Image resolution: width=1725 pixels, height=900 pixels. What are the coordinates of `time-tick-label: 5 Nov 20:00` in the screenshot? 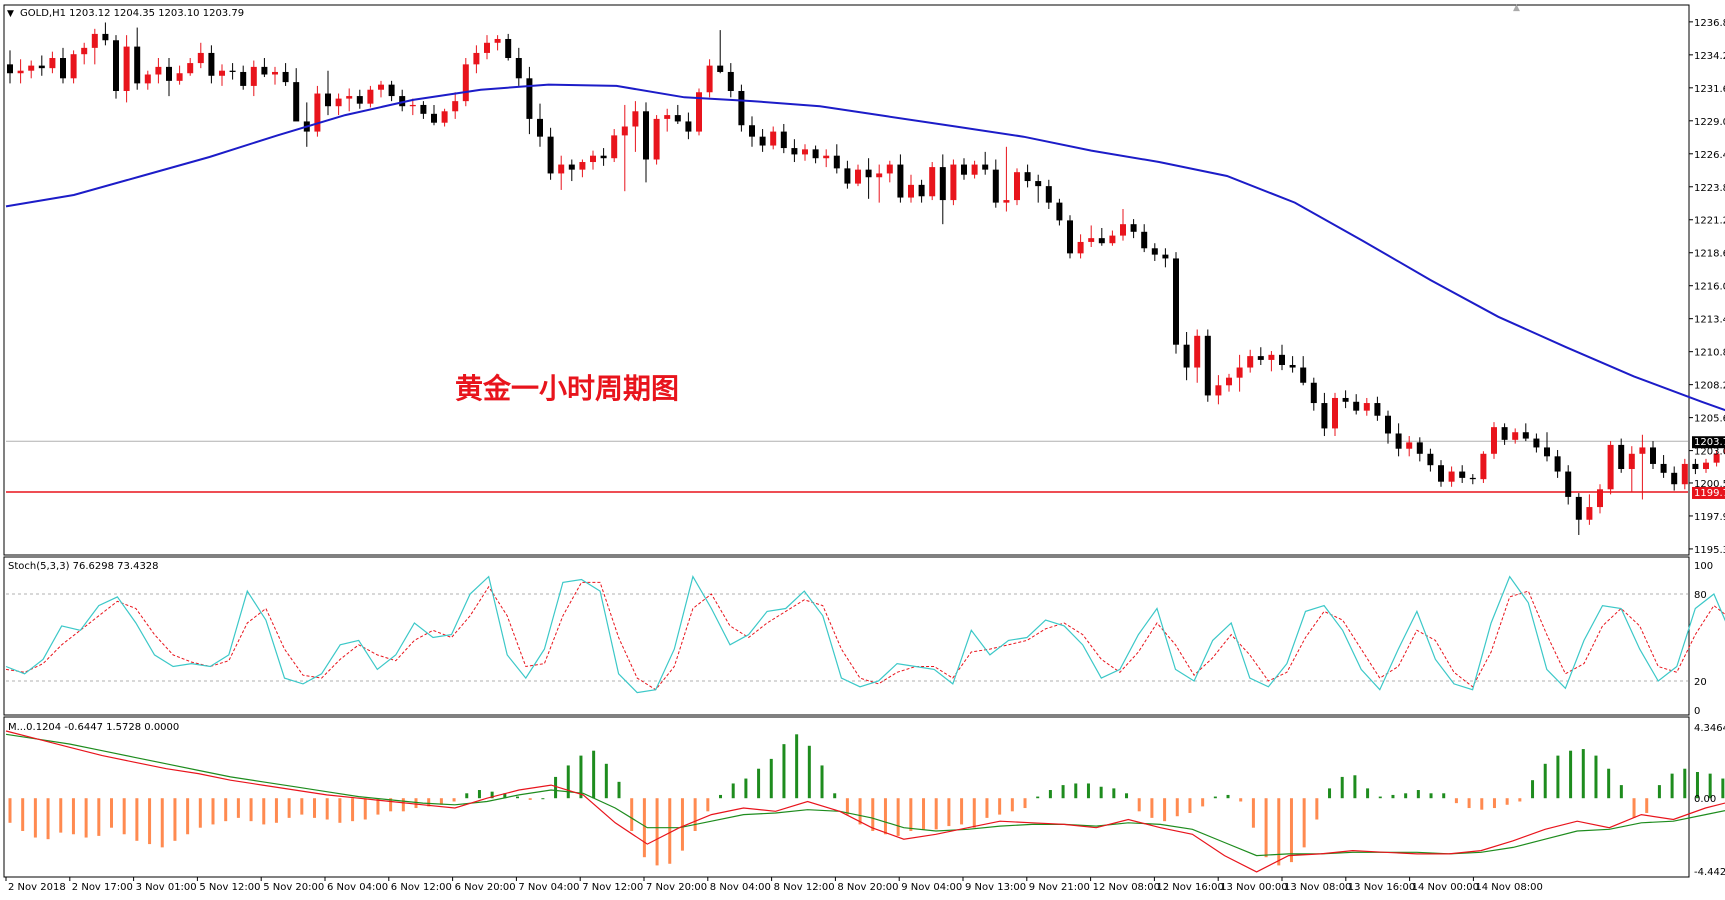 It's located at (293, 887).